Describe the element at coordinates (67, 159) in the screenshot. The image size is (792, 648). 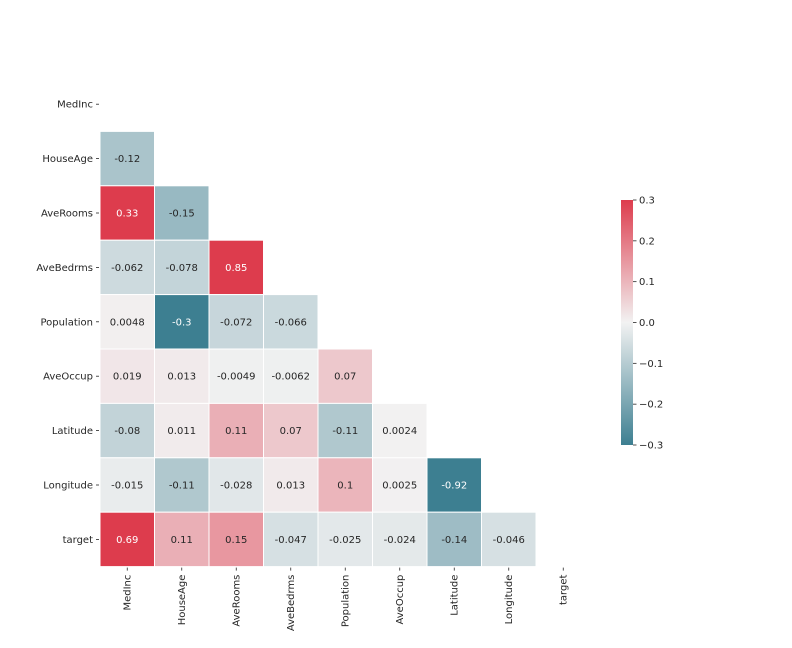
I see `y-tick-label-HouseAge: HouseAge` at that location.